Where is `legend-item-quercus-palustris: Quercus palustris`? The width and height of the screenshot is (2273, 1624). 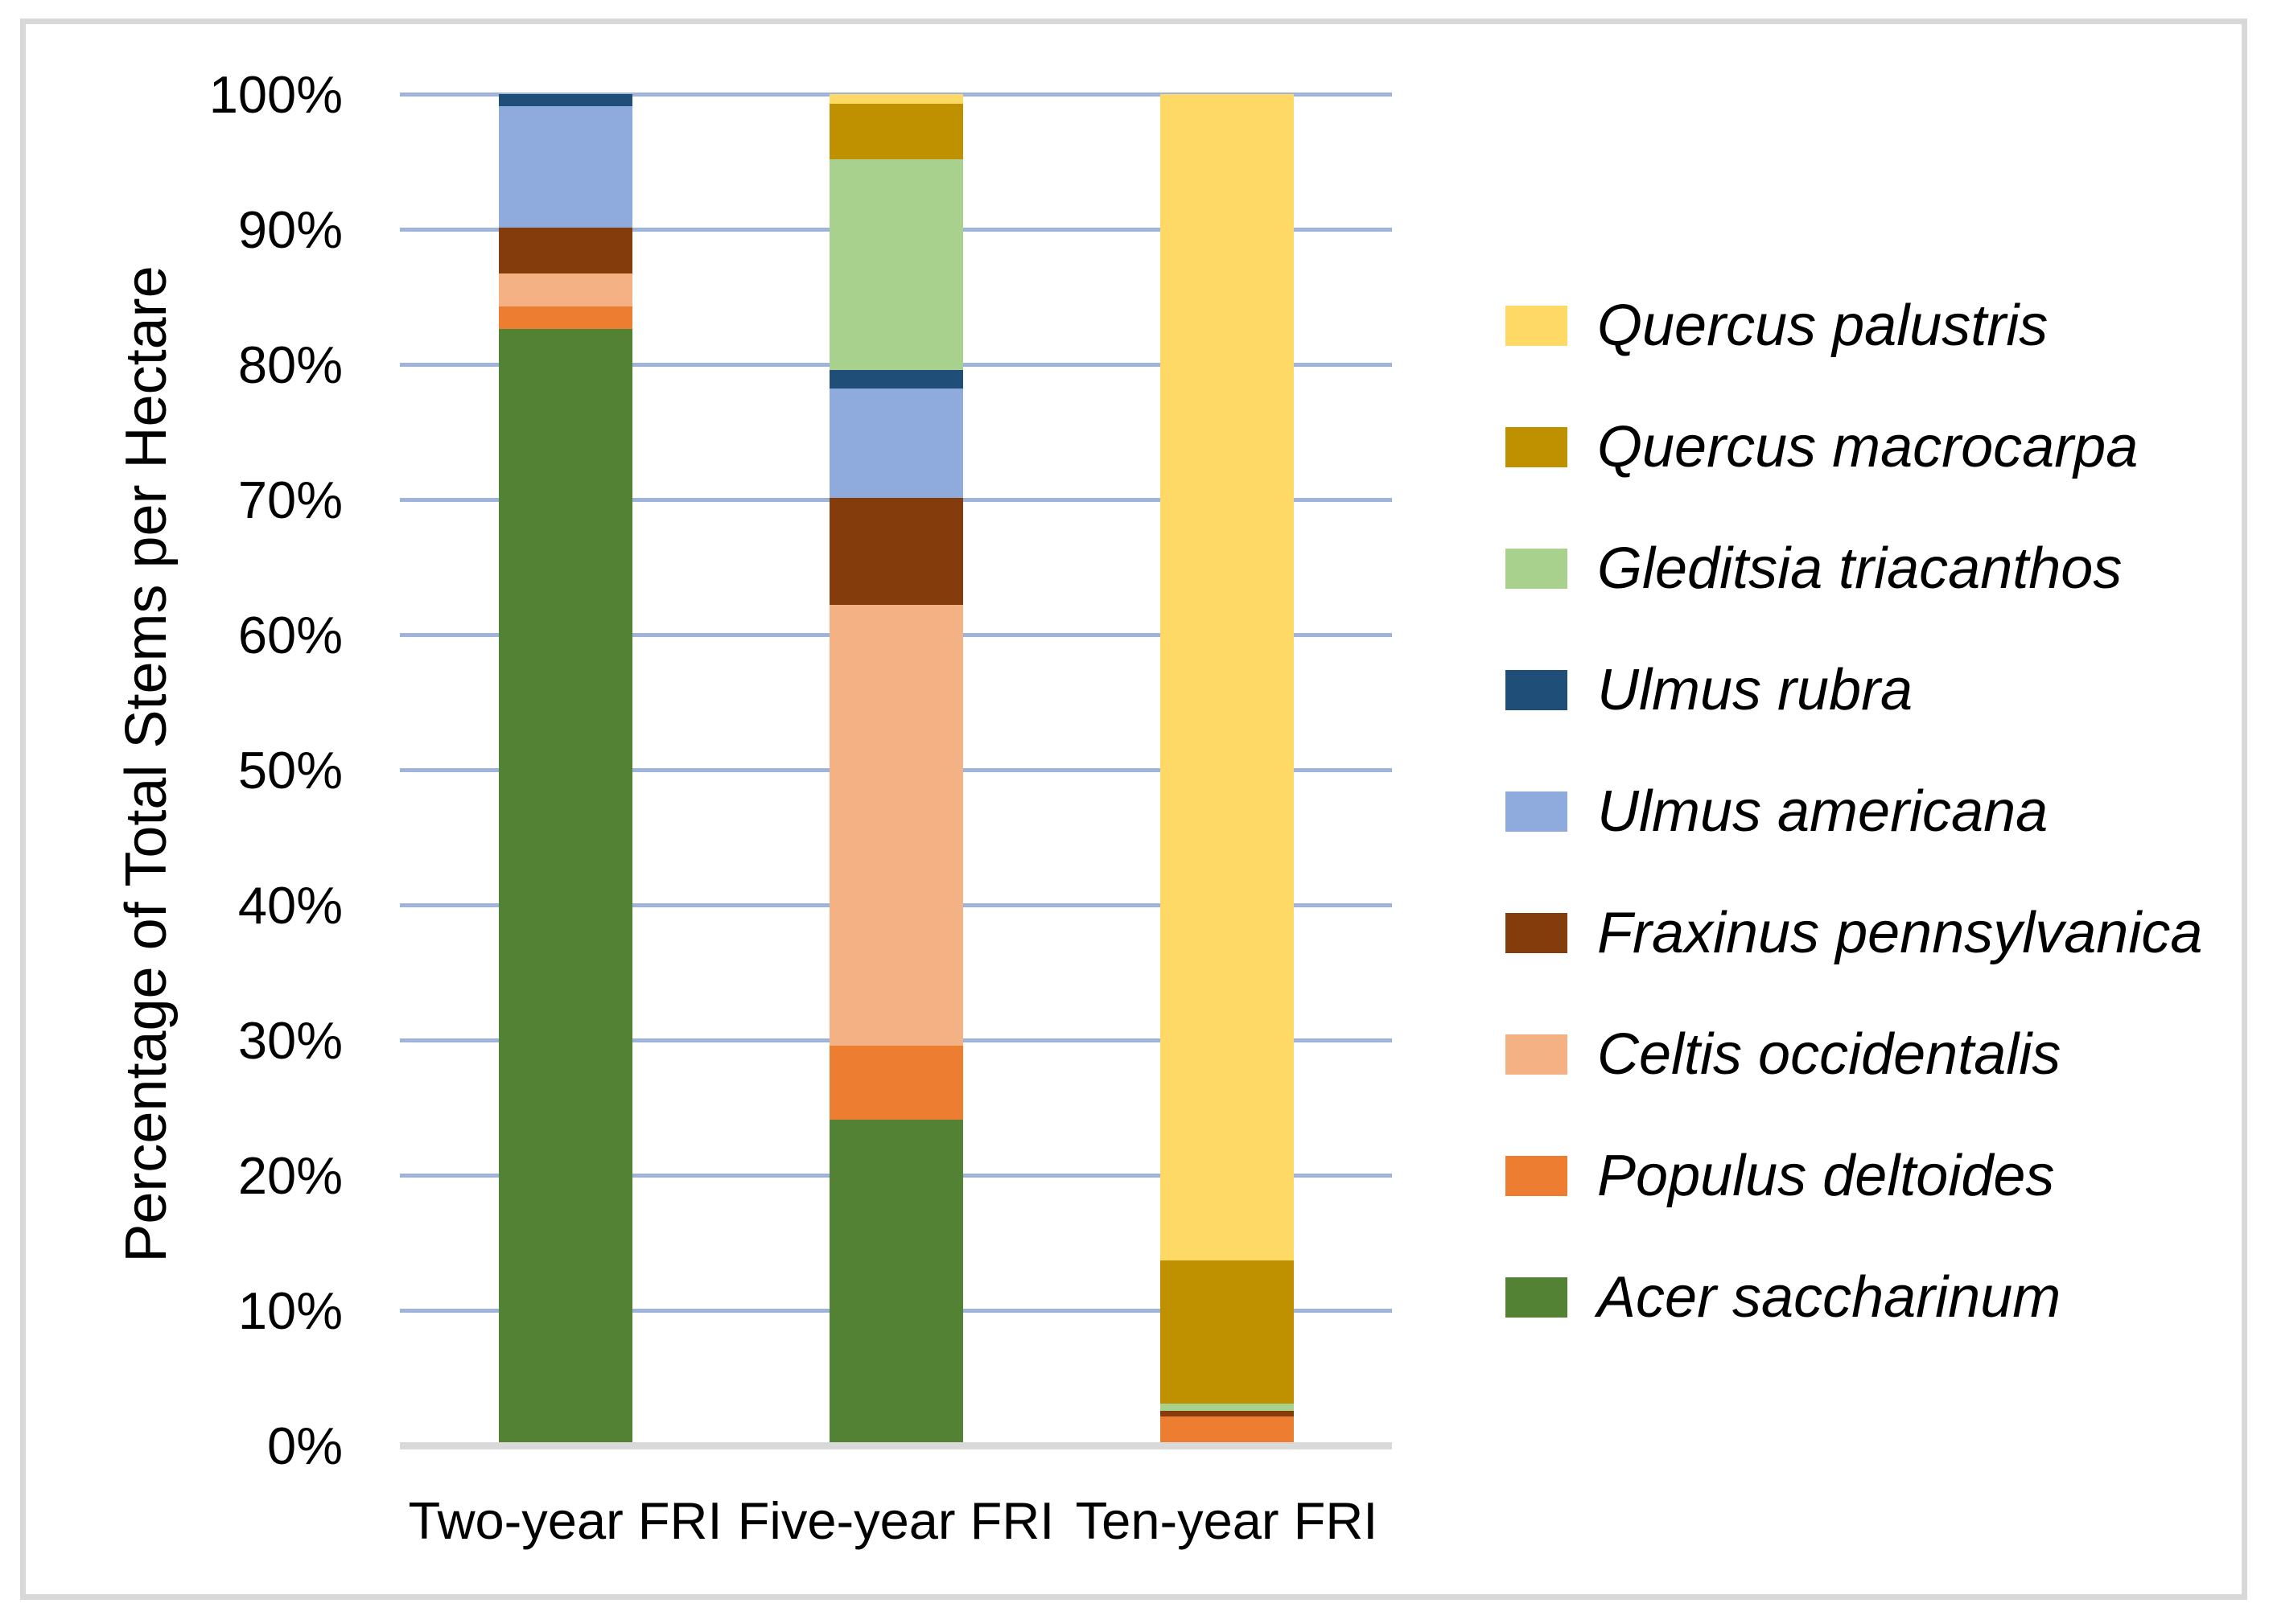
legend-item-quercus-palustris: Quercus palustris is located at coordinates (1776, 326).